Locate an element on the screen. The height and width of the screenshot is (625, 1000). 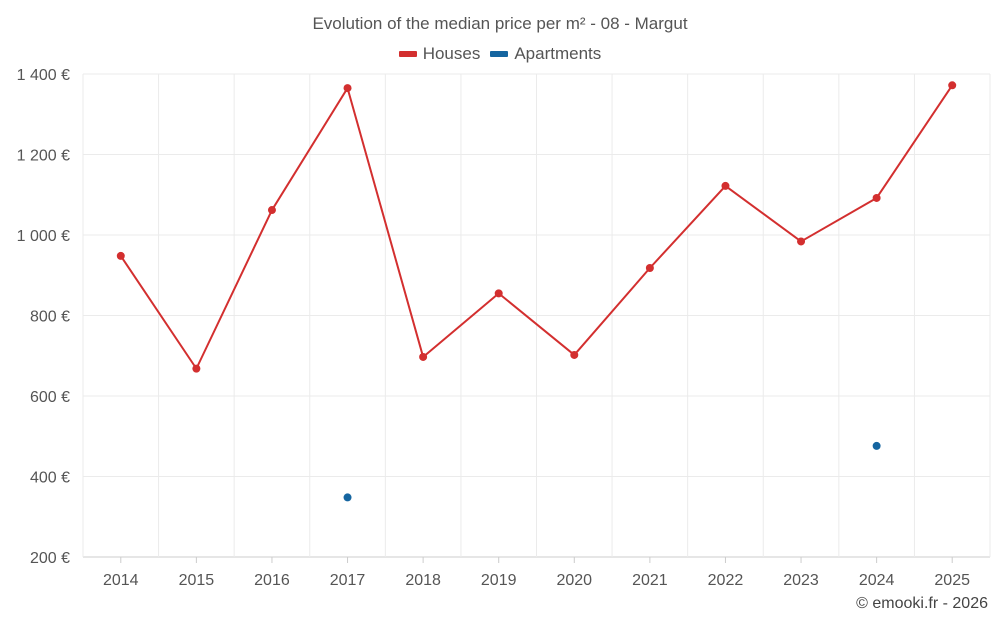
data-point-apartments-2024 is located at coordinates (876, 445).